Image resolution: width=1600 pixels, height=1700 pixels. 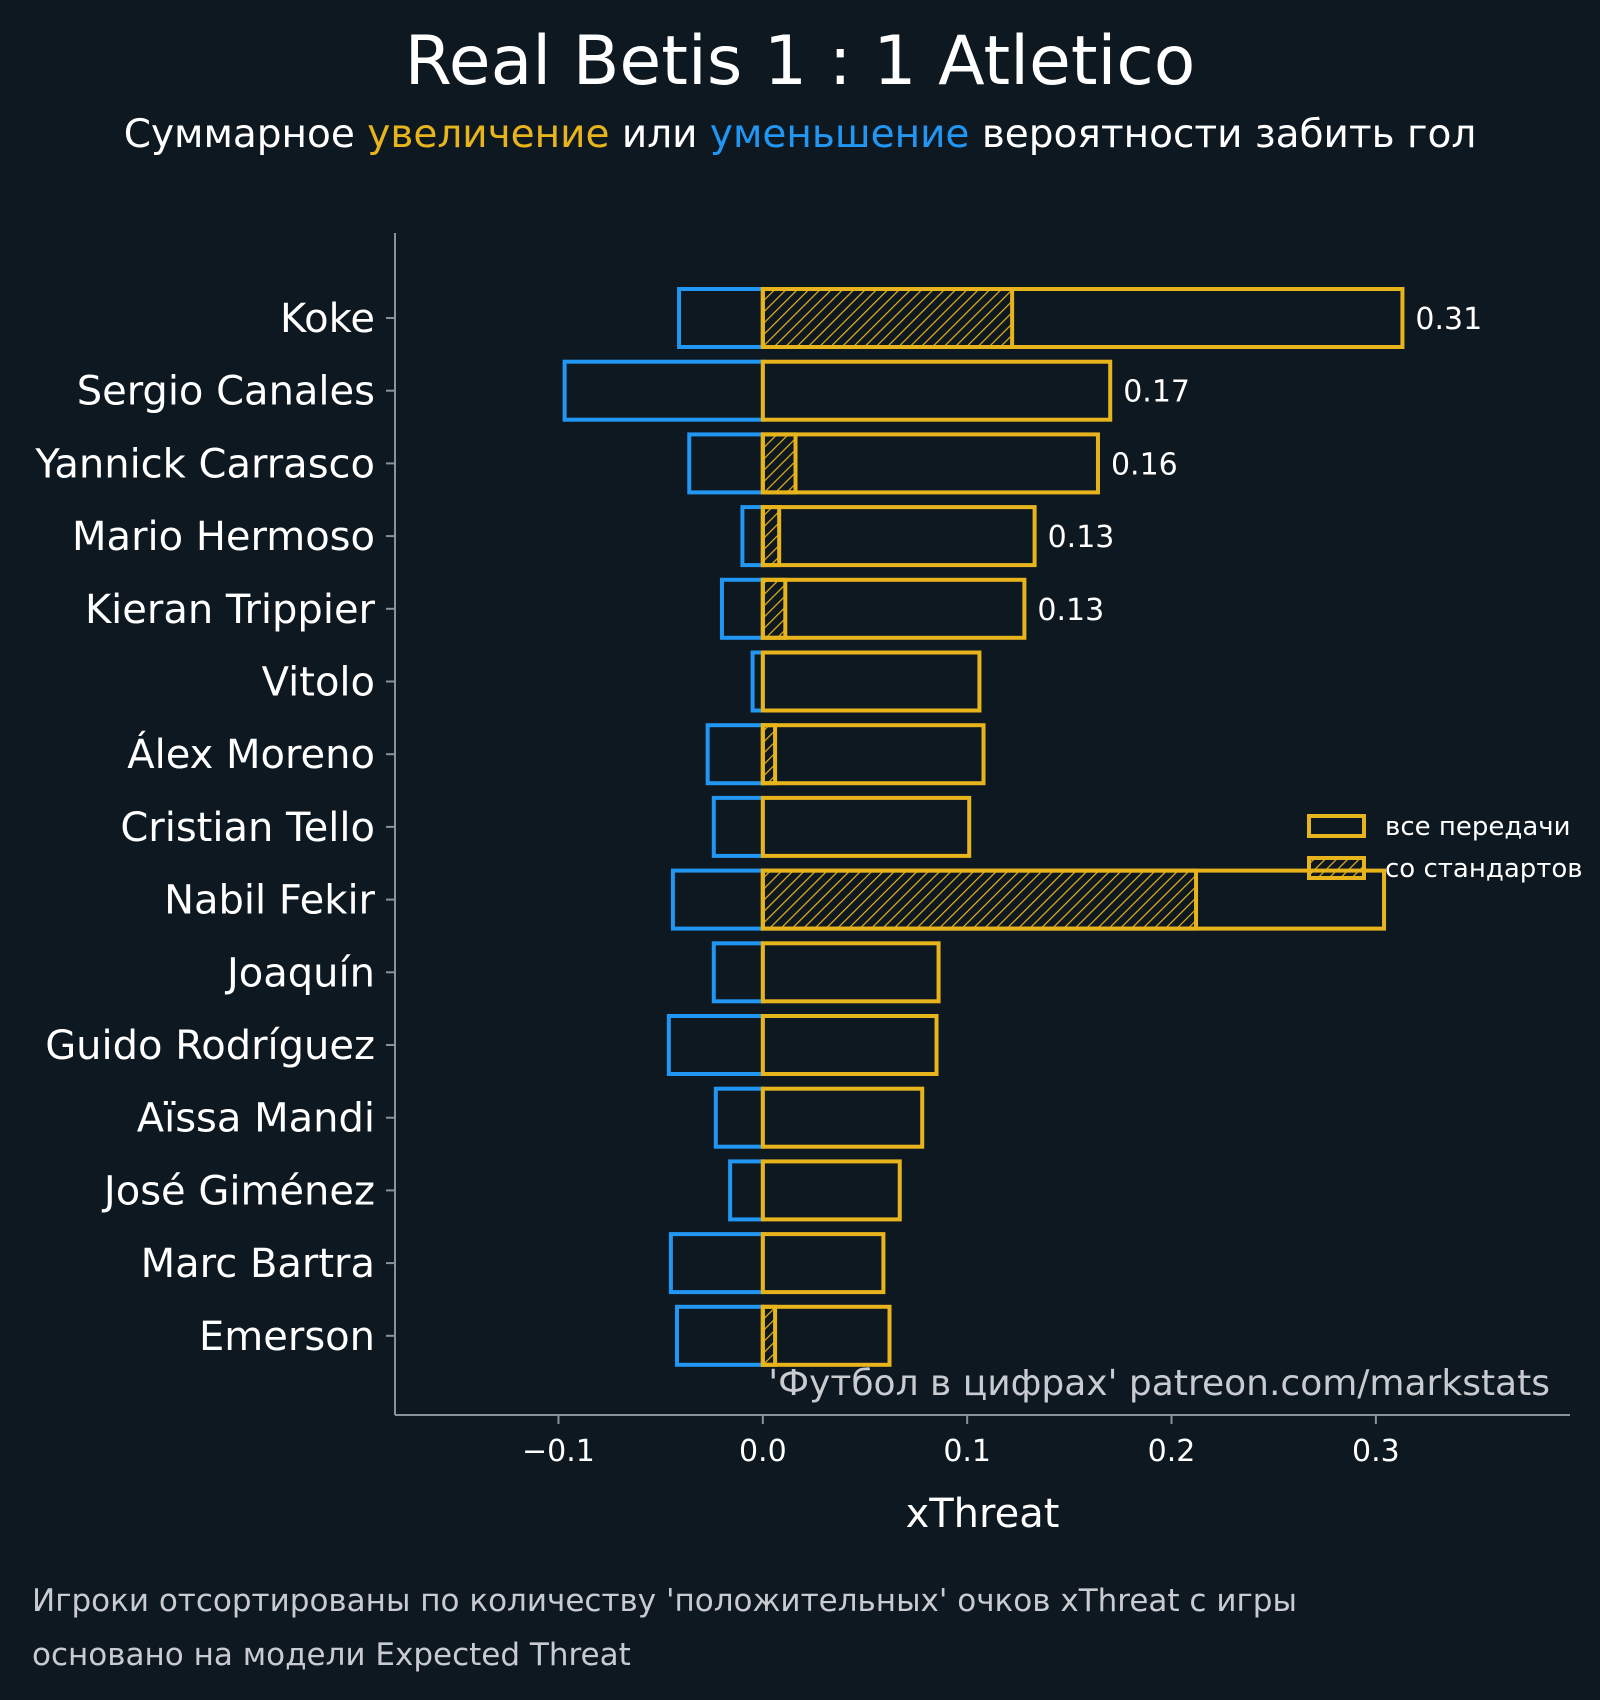 I want to click on player-label: Marc Bartra, so click(x=258, y=1264).